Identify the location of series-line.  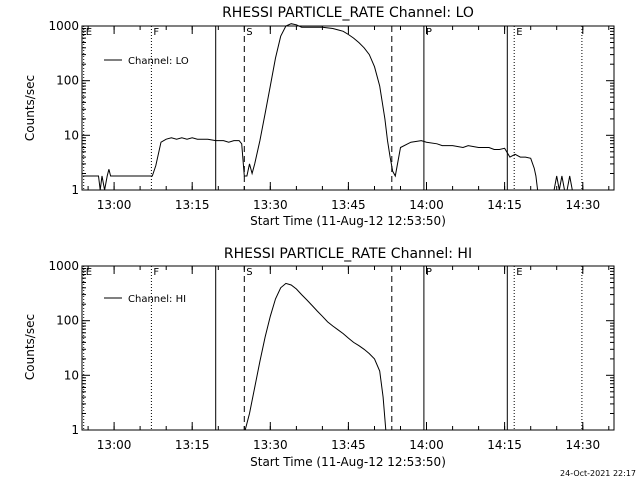
(315, 356).